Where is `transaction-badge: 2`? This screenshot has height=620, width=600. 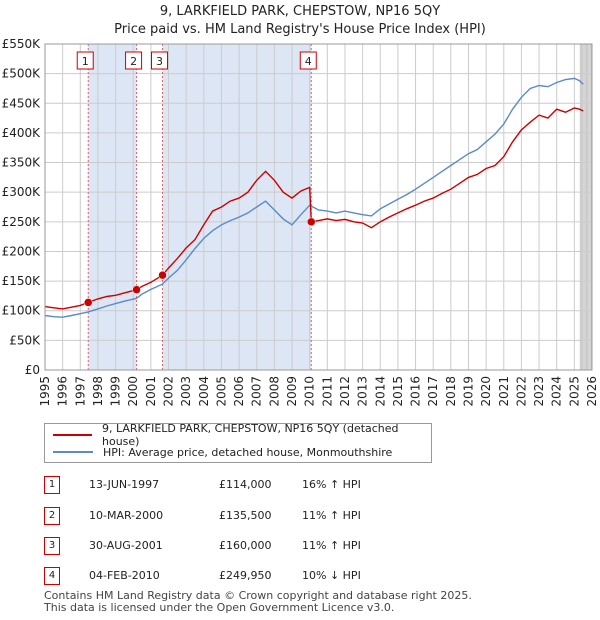 transaction-badge: 2 is located at coordinates (52, 516).